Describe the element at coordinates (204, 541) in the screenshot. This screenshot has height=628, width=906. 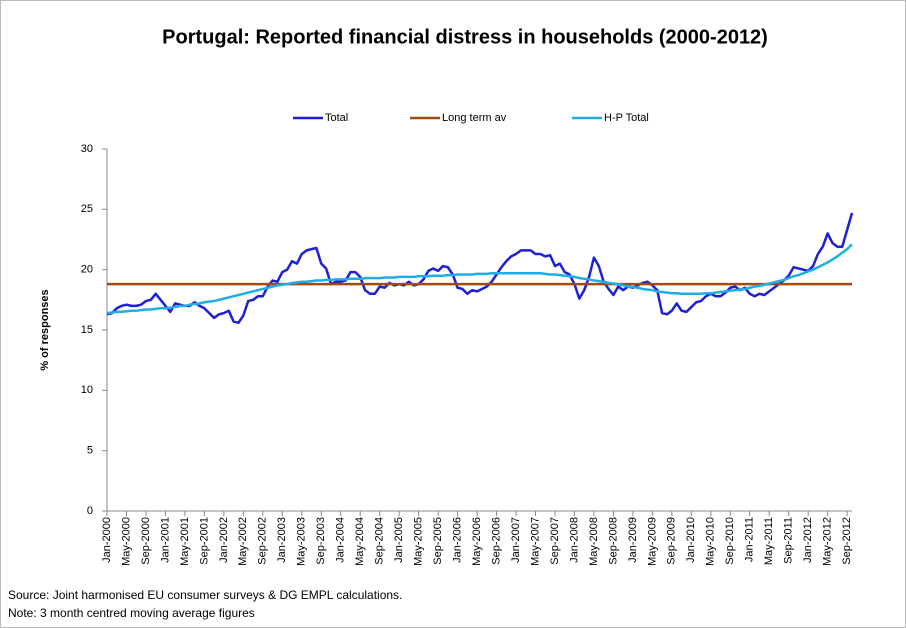
I see `x-tick-label: Sep-2001` at that location.